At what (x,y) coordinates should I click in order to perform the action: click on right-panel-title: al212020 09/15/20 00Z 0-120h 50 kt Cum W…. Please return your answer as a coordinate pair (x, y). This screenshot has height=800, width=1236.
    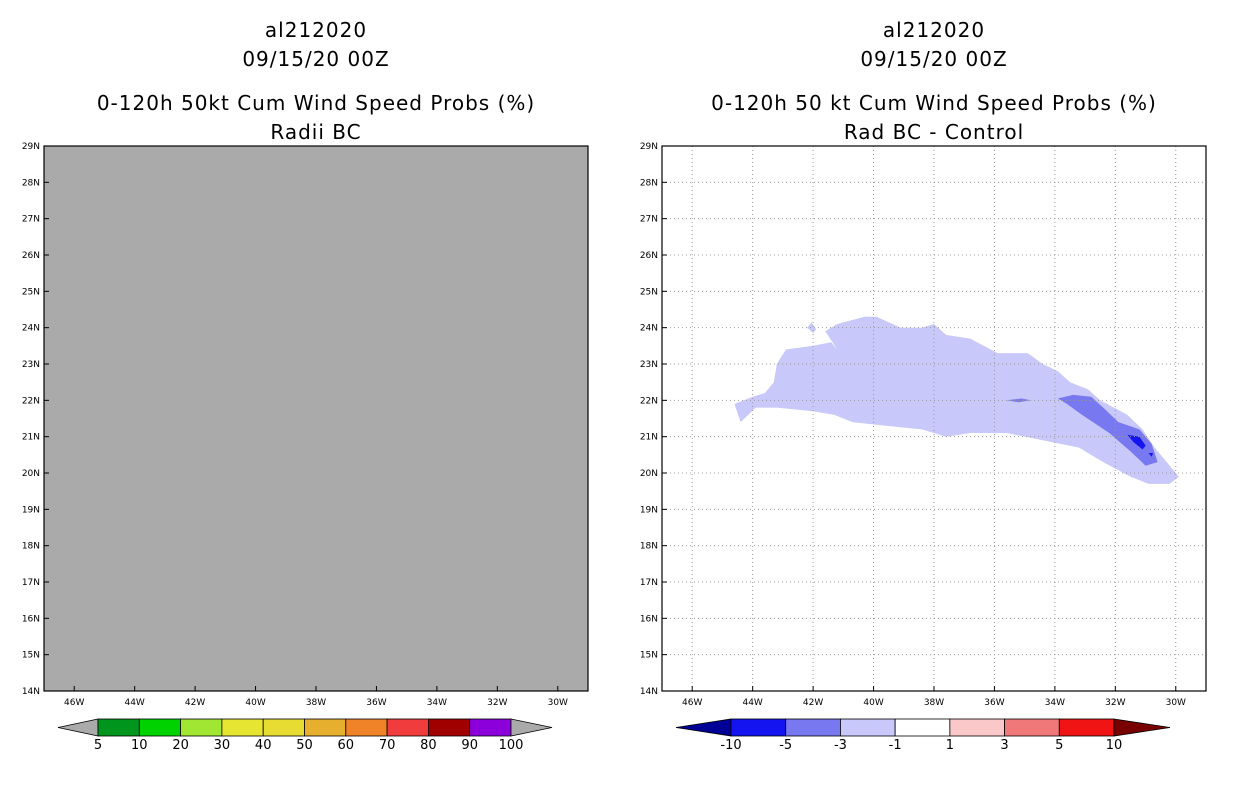
    Looking at the image, I should click on (934, 81).